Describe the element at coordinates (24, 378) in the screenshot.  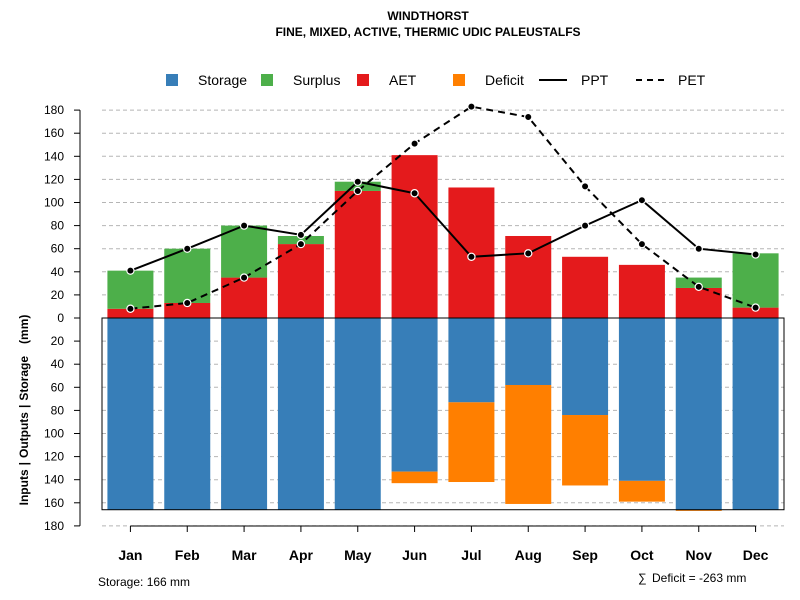
I see `y-label-part-4: Storage` at that location.